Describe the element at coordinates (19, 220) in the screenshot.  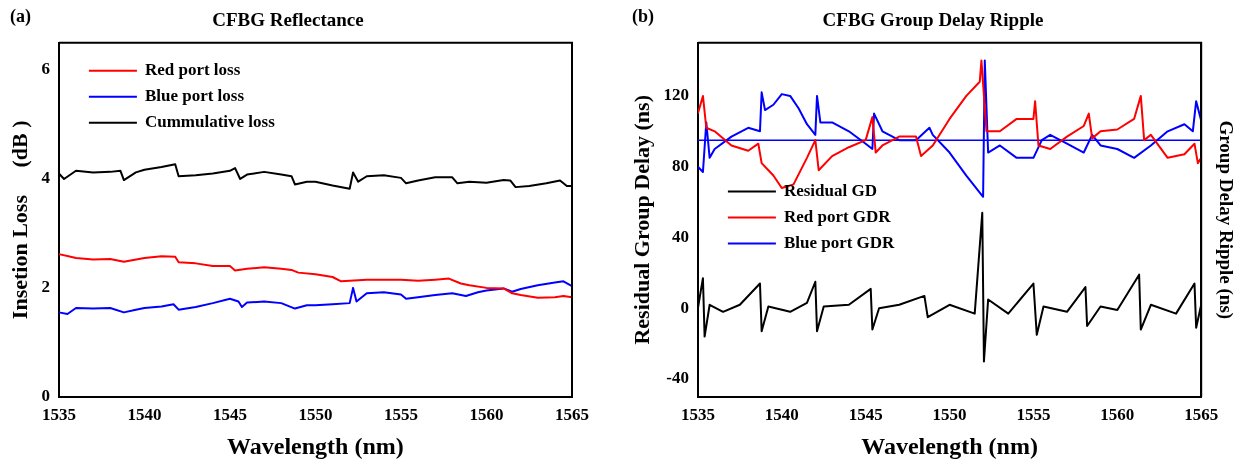
I see `y-axis-title: Insetion Loss (dB )` at that location.